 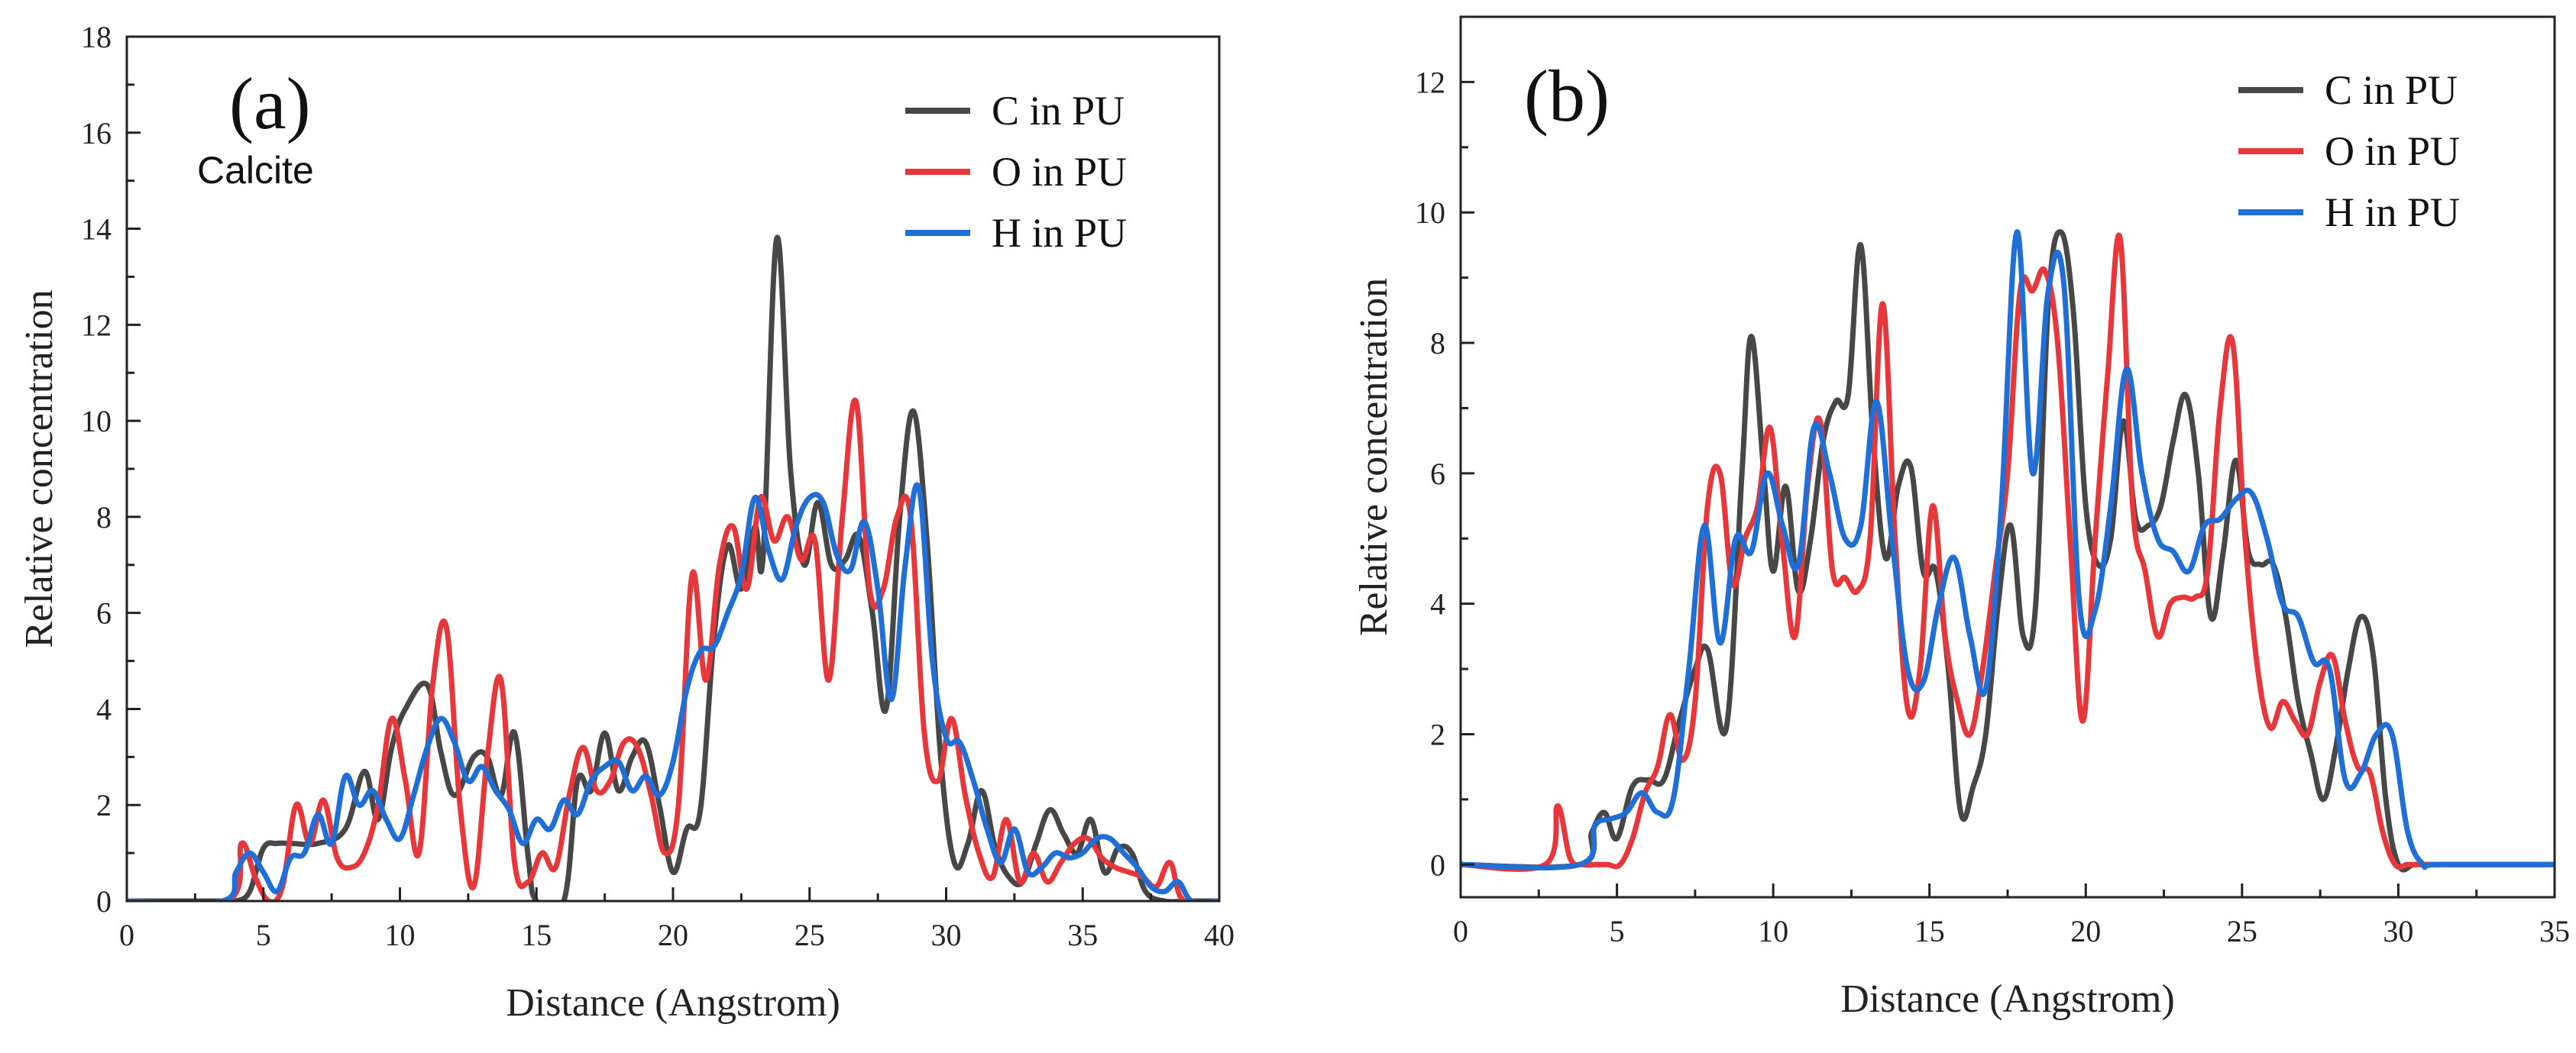 What do you see at coordinates (96, 37) in the screenshot?
I see `y-tick-label: 18` at bounding box center [96, 37].